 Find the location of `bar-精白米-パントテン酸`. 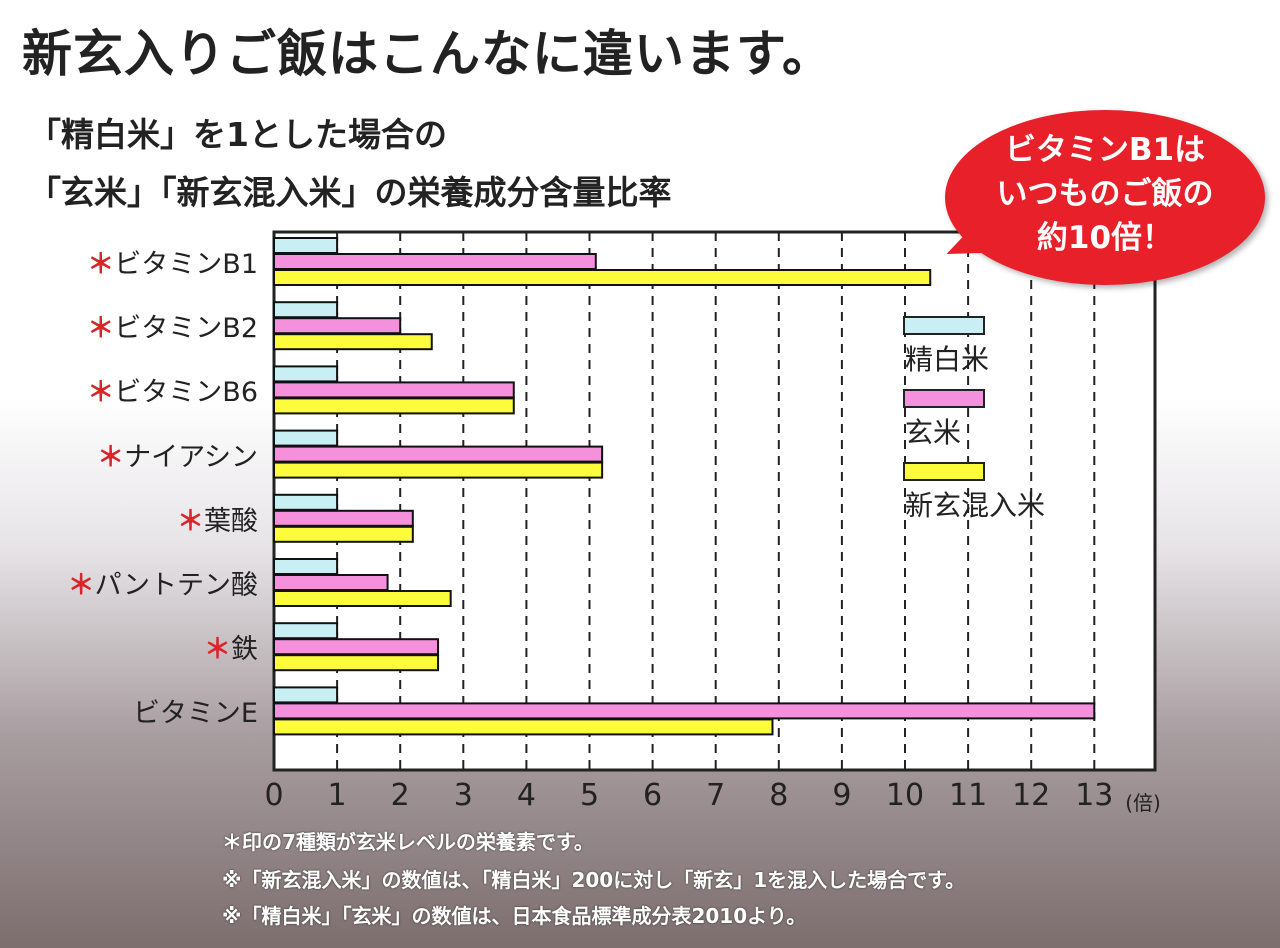

bar-精白米-パントテン酸 is located at coordinates (306, 566).